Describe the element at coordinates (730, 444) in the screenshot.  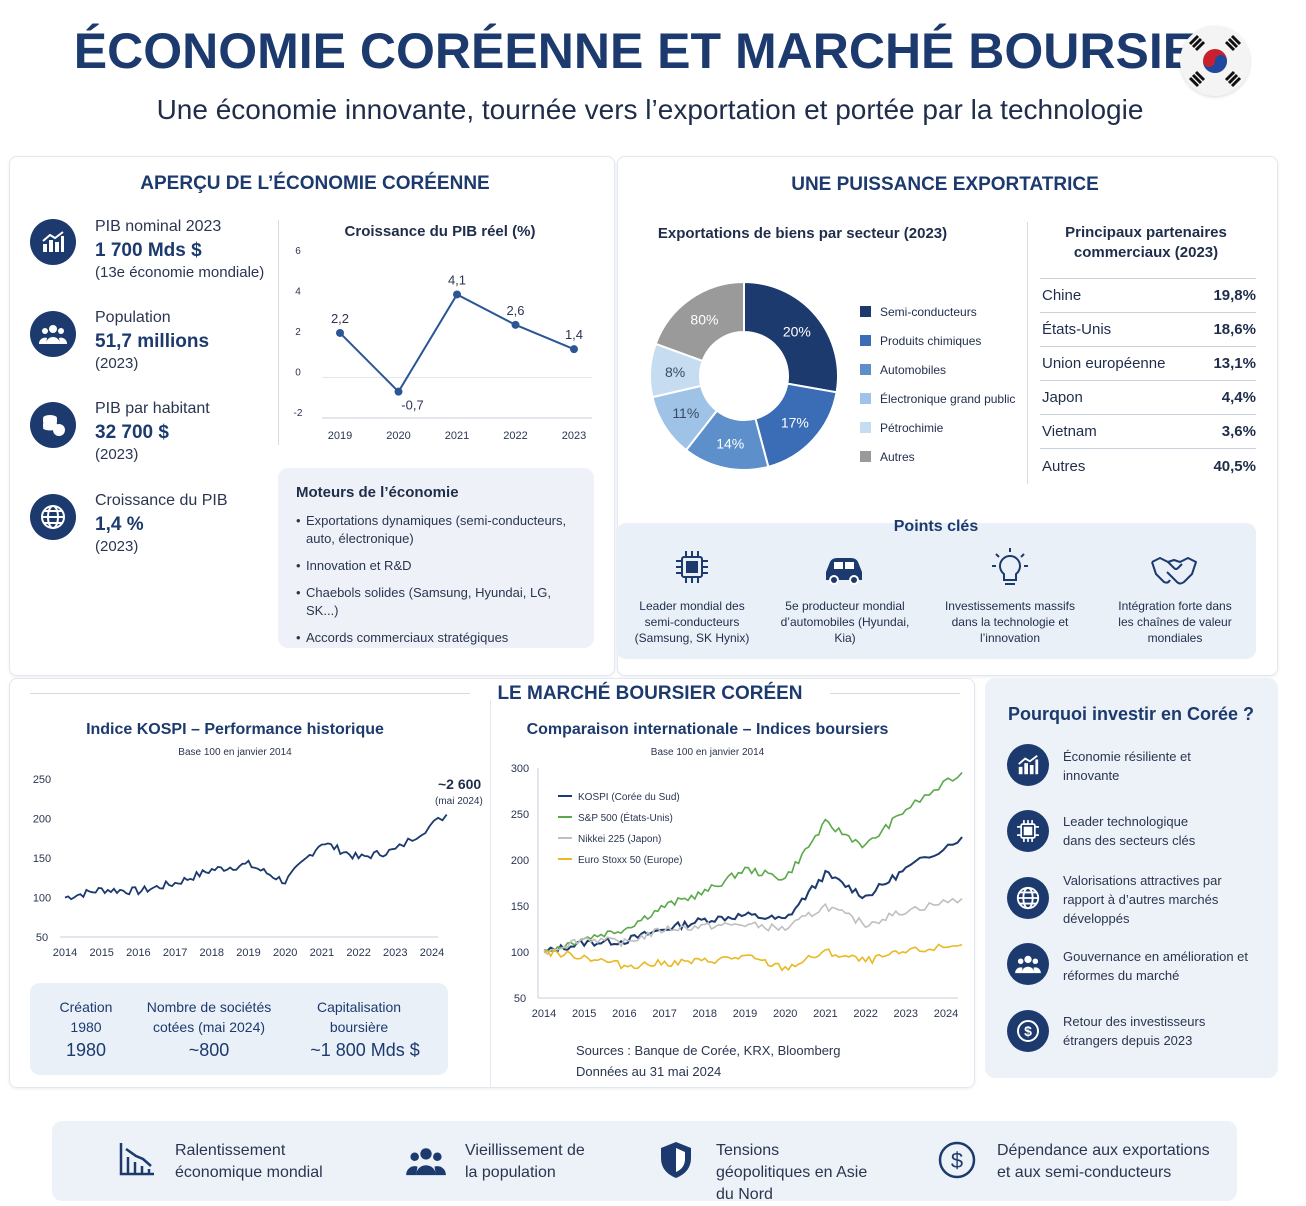
I see `pie-slice-label: 14%` at that location.